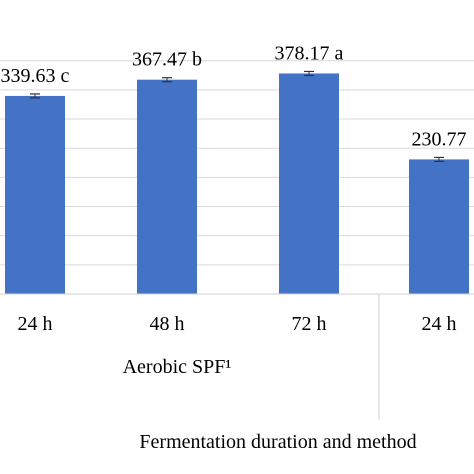  Describe the element at coordinates (167, 60) in the screenshot. I see `data-label: 367.47 b` at that location.